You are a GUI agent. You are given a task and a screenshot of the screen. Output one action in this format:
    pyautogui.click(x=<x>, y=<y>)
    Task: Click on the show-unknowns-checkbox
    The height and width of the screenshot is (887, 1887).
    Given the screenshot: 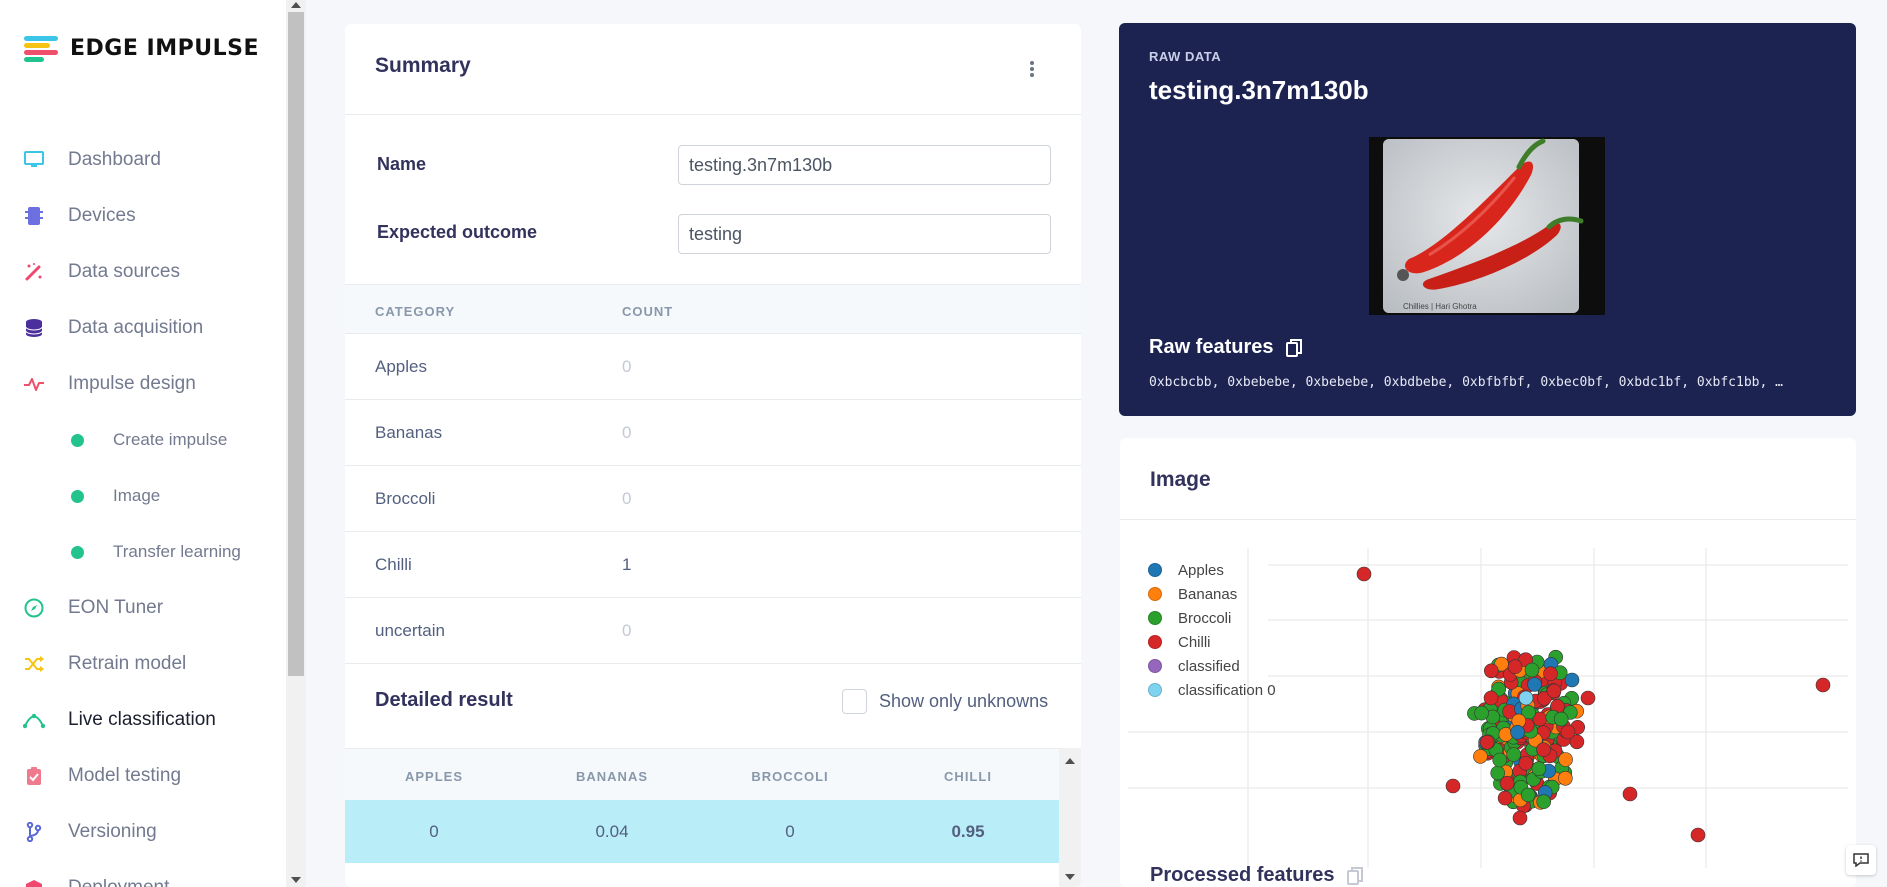 What is the action you would take?
    pyautogui.click(x=854, y=701)
    